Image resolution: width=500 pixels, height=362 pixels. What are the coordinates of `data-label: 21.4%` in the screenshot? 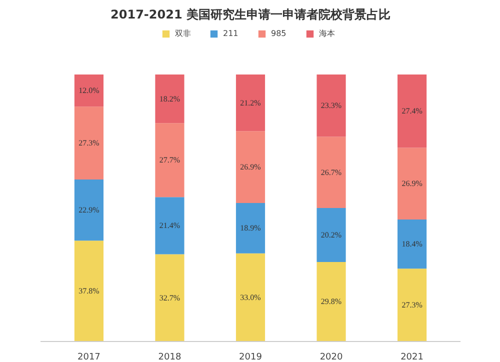 It's located at (169, 225).